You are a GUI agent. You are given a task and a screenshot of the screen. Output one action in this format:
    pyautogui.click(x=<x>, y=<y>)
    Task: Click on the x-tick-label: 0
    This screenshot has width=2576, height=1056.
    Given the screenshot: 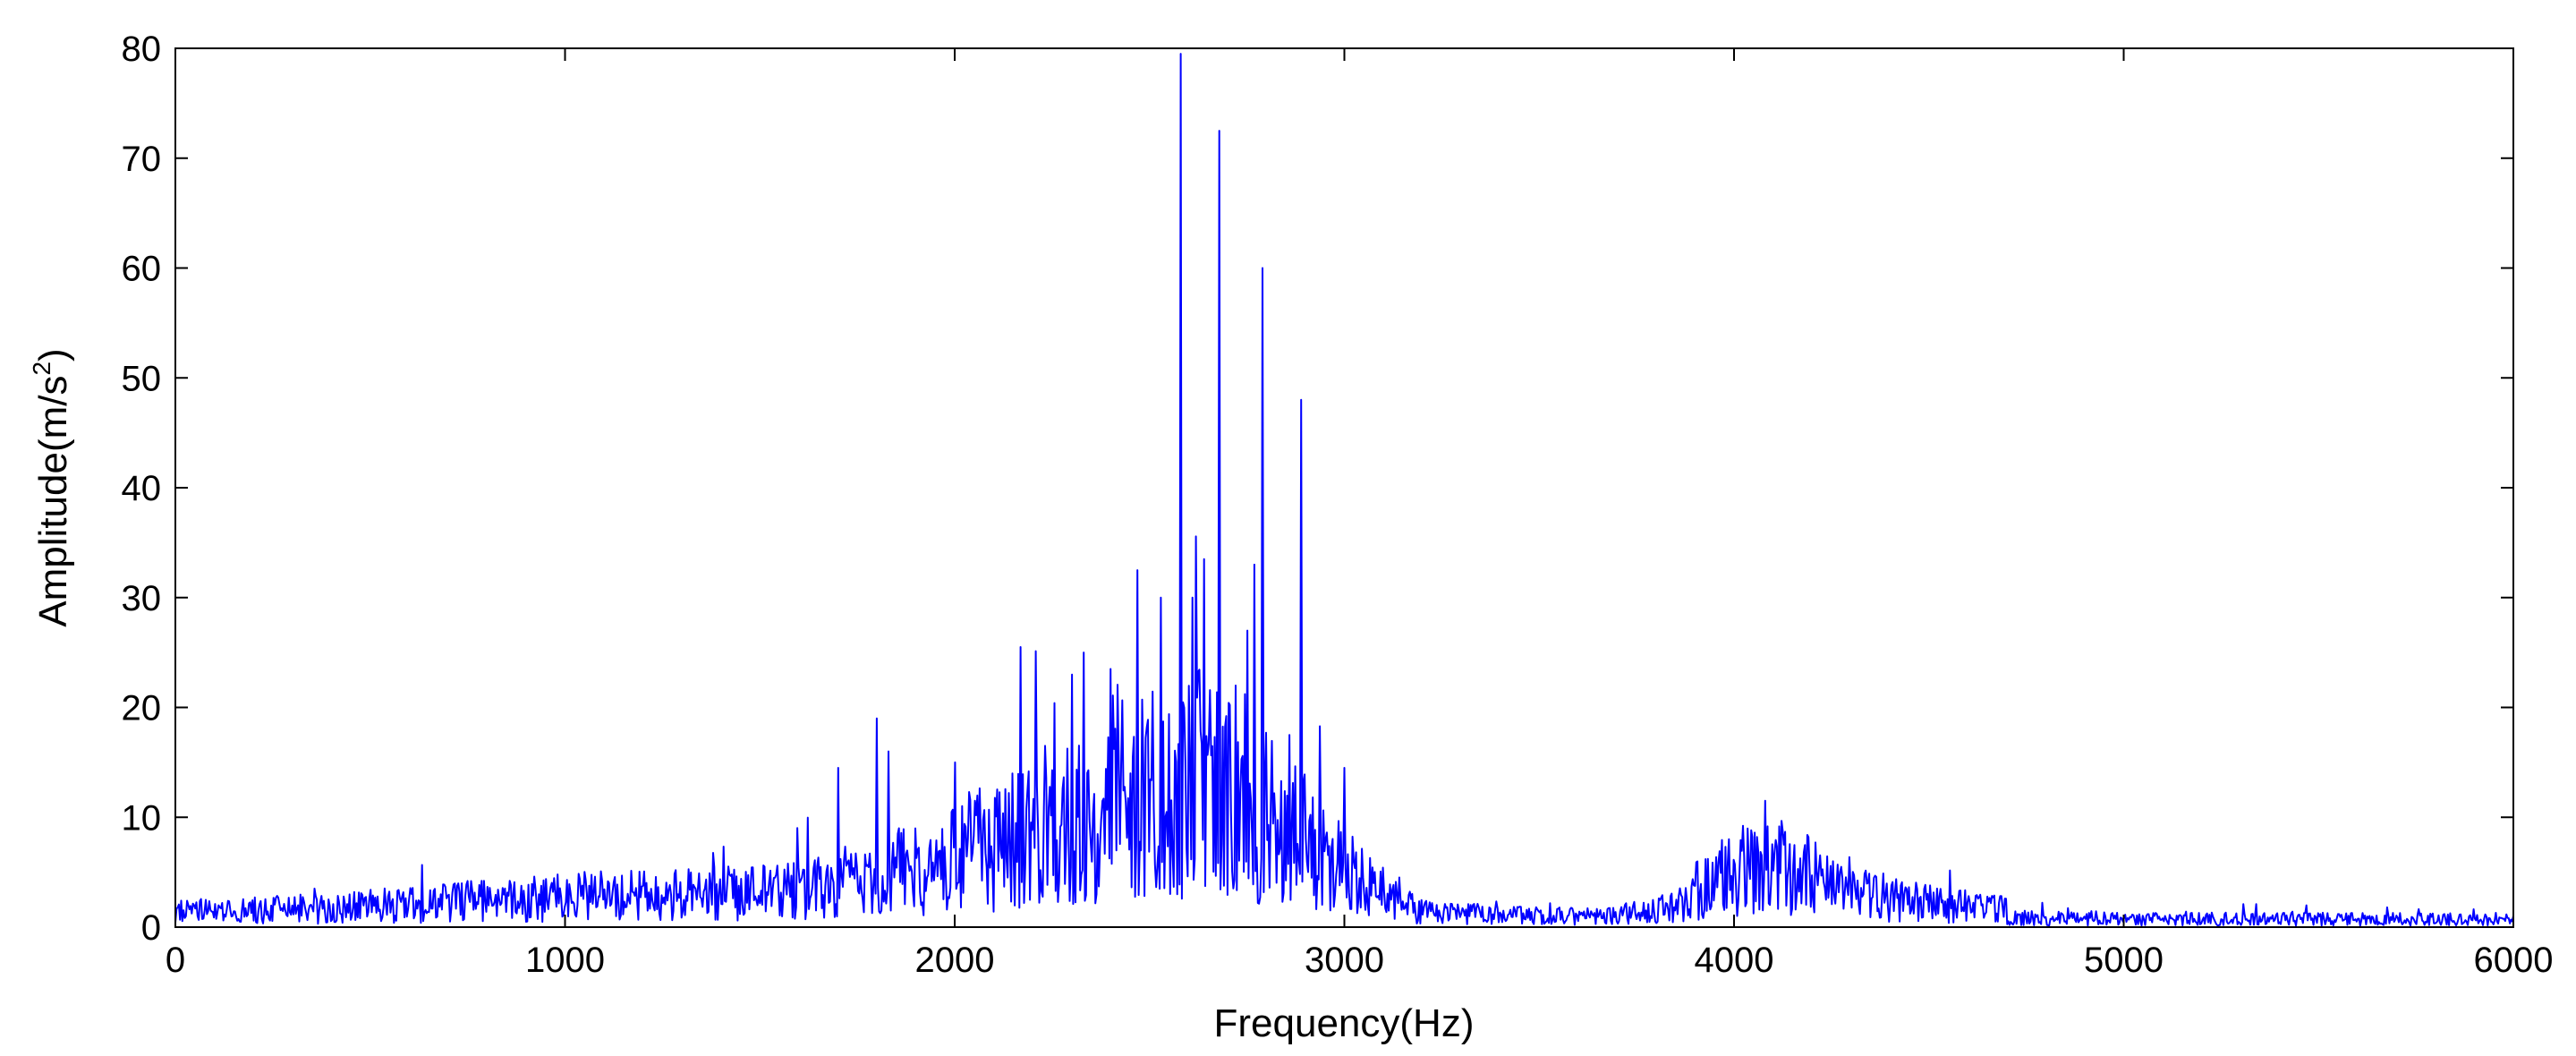 What is the action you would take?
    pyautogui.click(x=175, y=960)
    